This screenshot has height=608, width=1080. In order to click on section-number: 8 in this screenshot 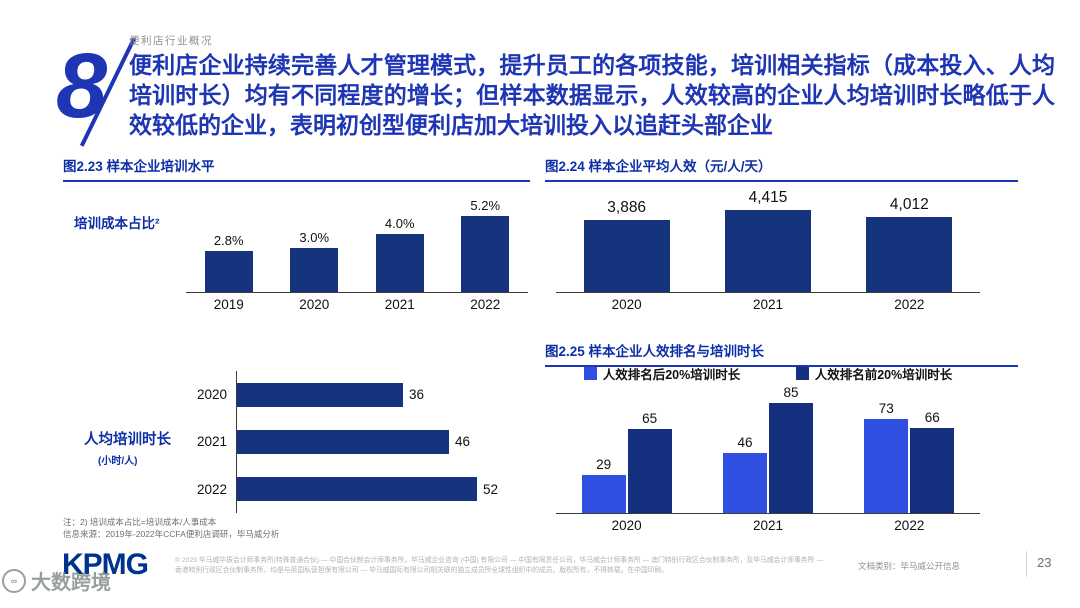, I will do `click(96, 92)`.